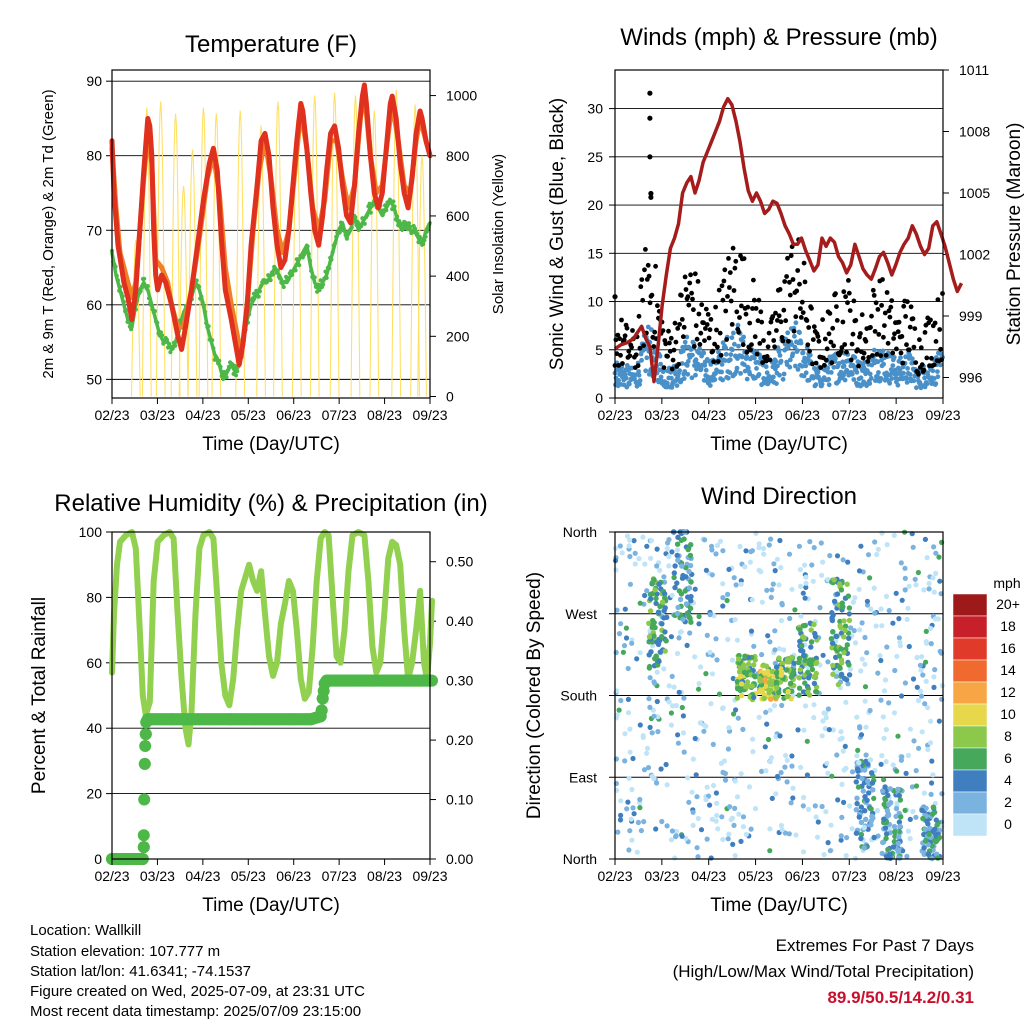  Describe the element at coordinates (708, 415) in the screenshot. I see `x-tick-label: 04/23` at that location.